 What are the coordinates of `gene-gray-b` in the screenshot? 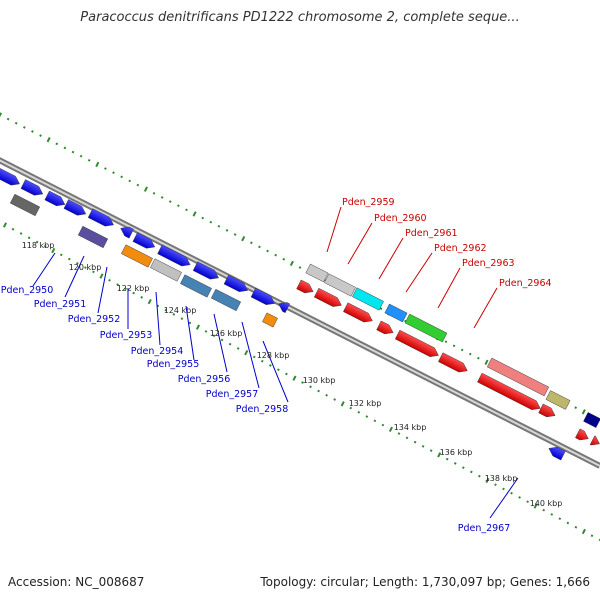 It's located at (340, 285).